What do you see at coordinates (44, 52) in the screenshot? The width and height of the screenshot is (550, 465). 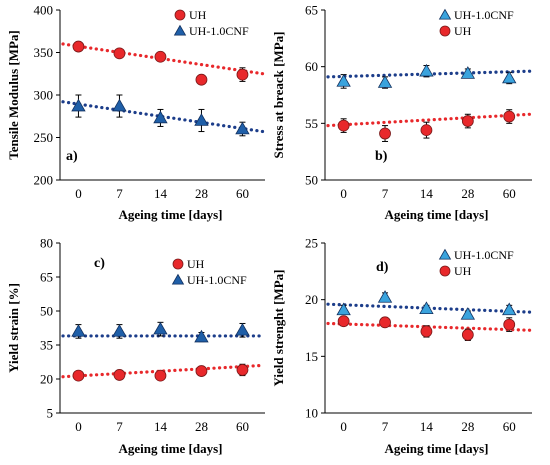 I see `y-tick-label: 350` at bounding box center [44, 52].